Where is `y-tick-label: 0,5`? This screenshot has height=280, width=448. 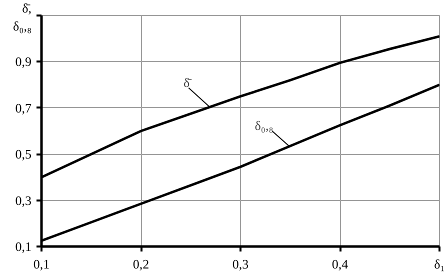
y-tick-label: 0,5 is located at coordinates (23, 154).